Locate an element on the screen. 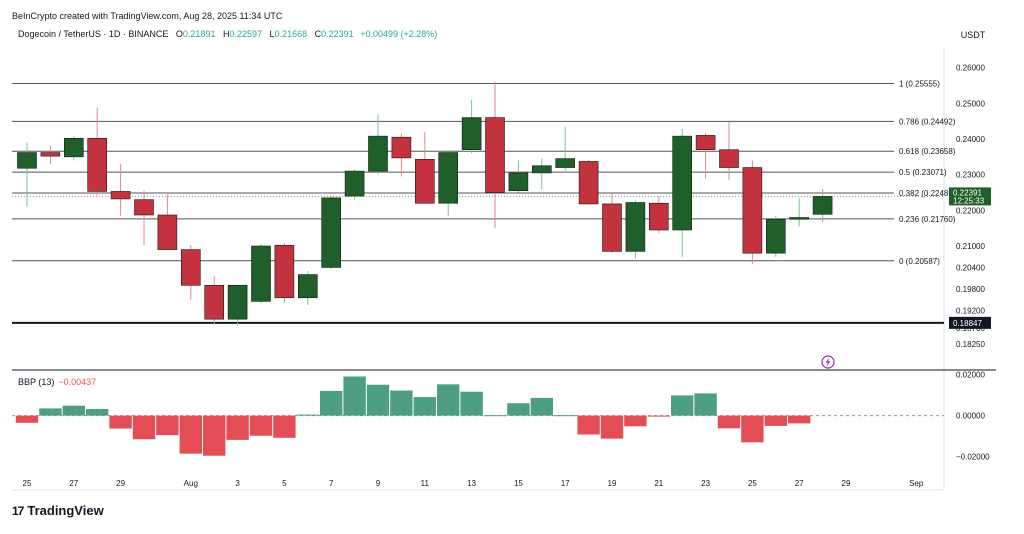  time-tick: 9 is located at coordinates (378, 483).